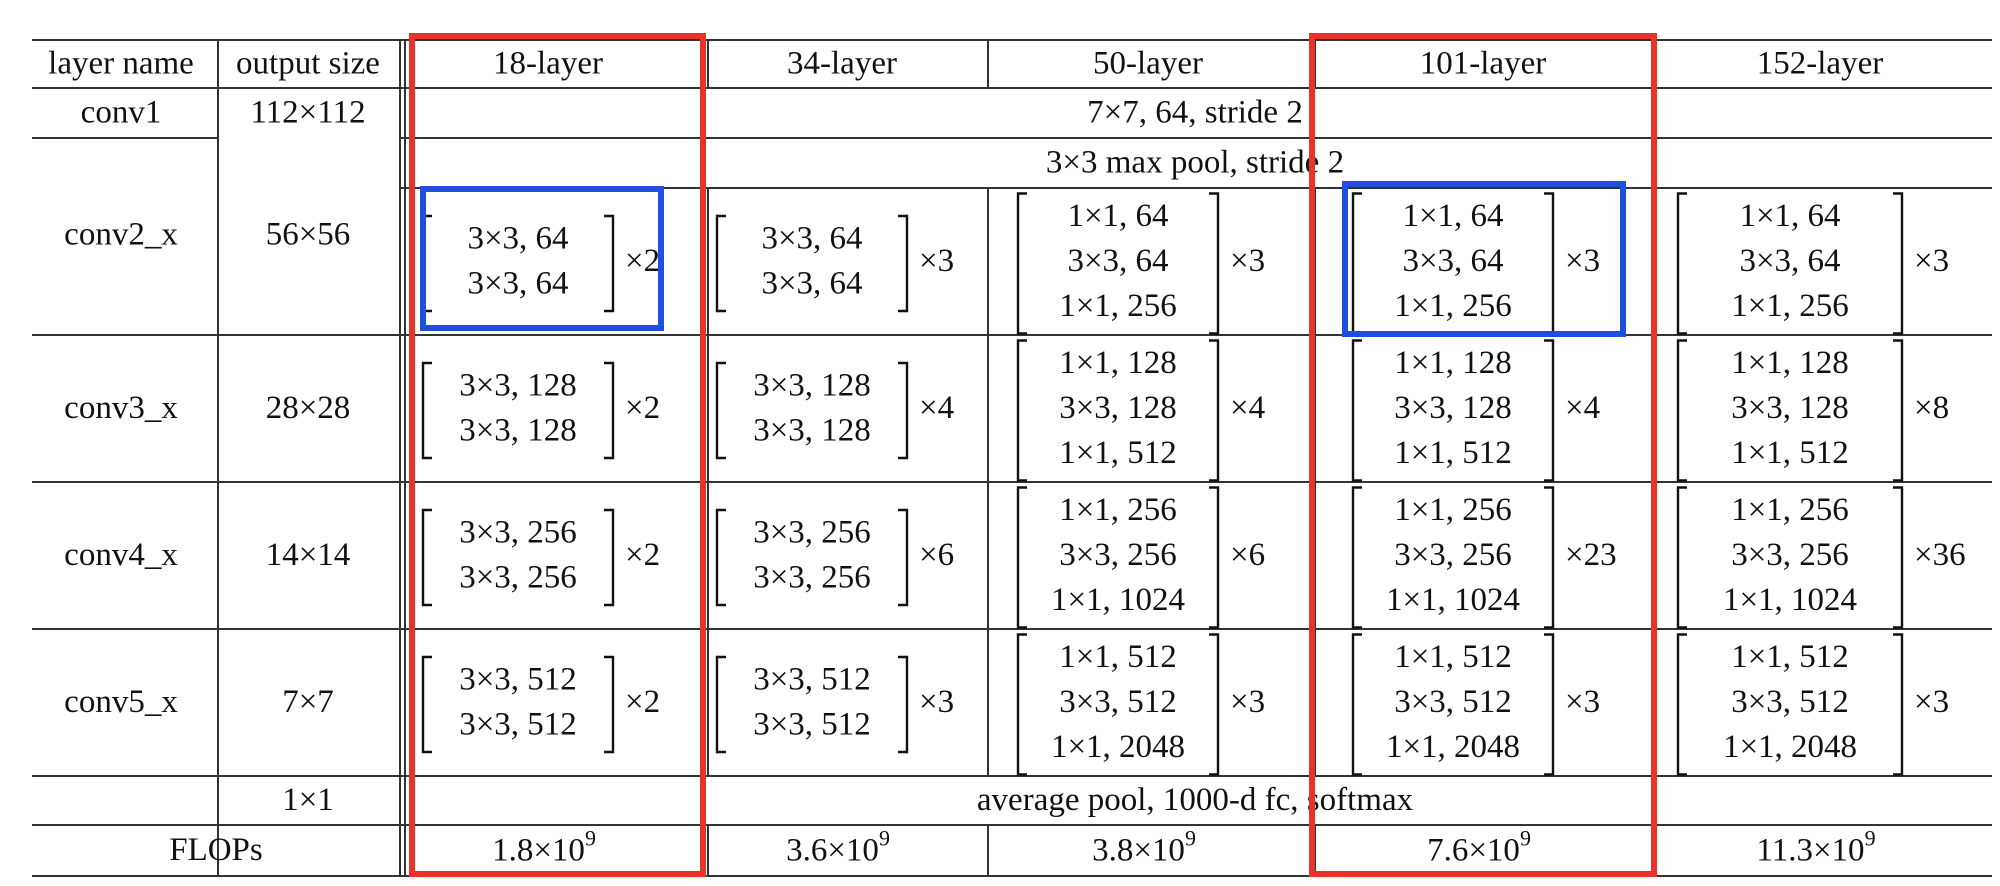 This screenshot has width=2000, height=886. What do you see at coordinates (1195, 113) in the screenshot?
I see `conv1-spec: 7×7, 64, stride 2` at bounding box center [1195, 113].